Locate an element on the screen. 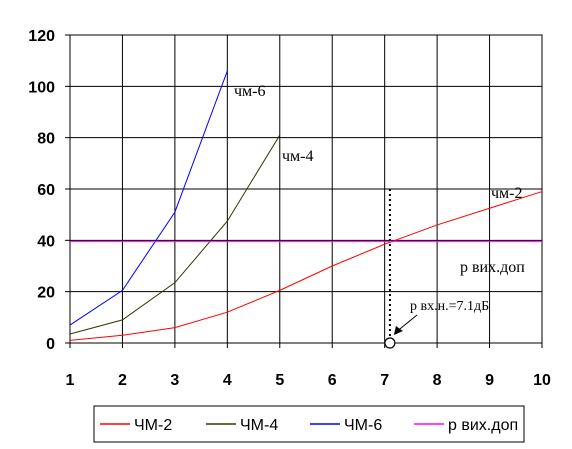 The height and width of the screenshot is (449, 572). marker-arrow-head is located at coordinates (398, 330).